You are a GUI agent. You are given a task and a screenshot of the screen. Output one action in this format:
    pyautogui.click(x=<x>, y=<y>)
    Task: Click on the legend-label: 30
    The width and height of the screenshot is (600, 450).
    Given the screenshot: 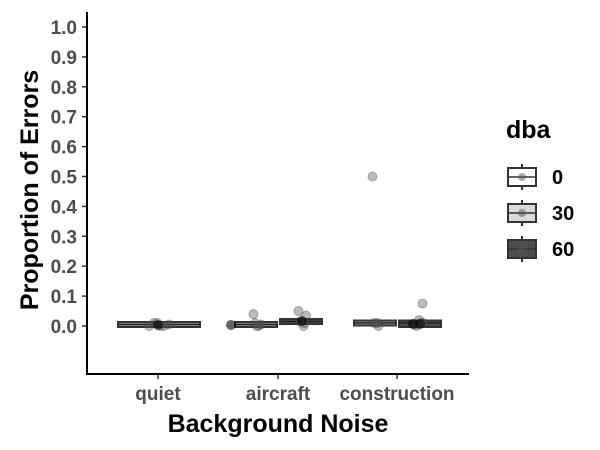 What is the action you would take?
    pyautogui.click(x=563, y=214)
    